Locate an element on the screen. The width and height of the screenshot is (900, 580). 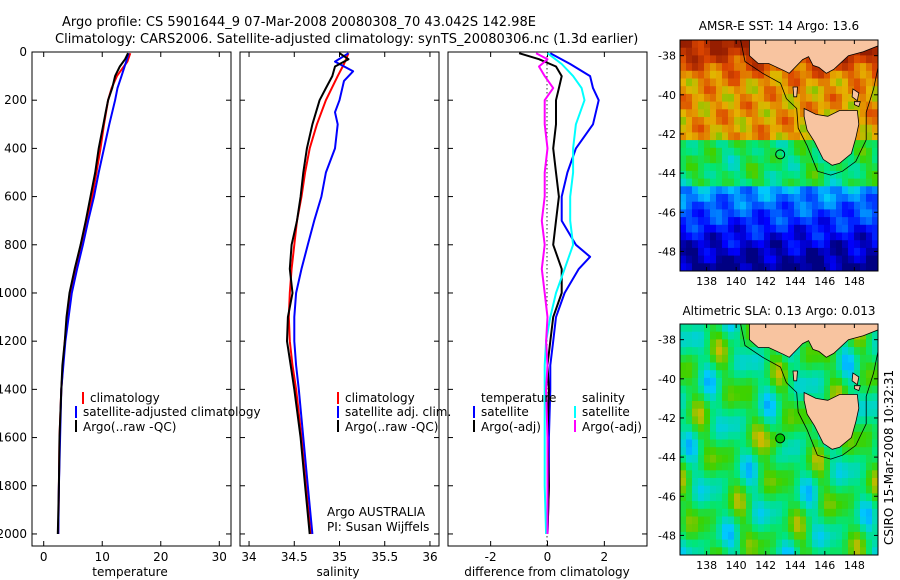
lon-tick-label: 144 is located at coordinates (795, 565).